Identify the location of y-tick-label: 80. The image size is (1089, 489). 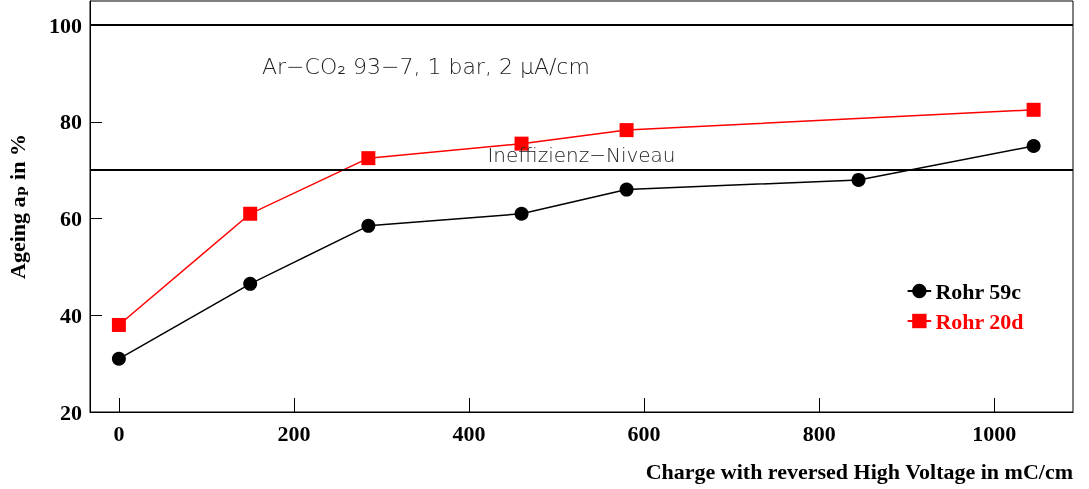
(71, 122).